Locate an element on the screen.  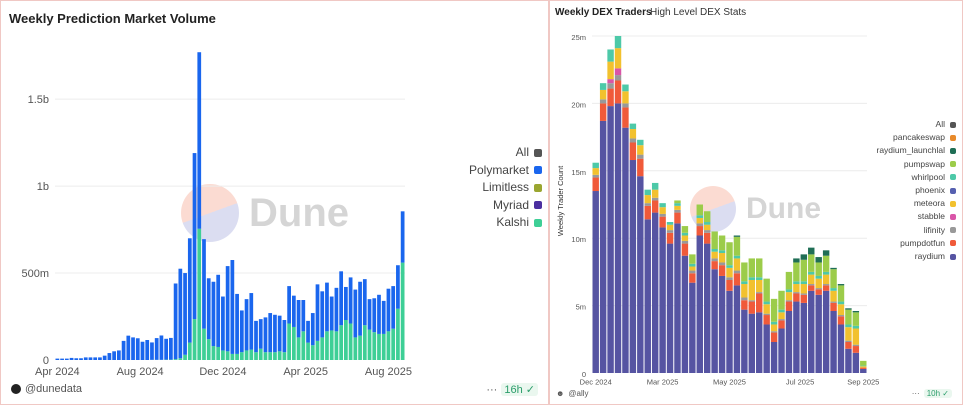
legend-item-polymarket: Polymarket is located at coordinates (505, 171).